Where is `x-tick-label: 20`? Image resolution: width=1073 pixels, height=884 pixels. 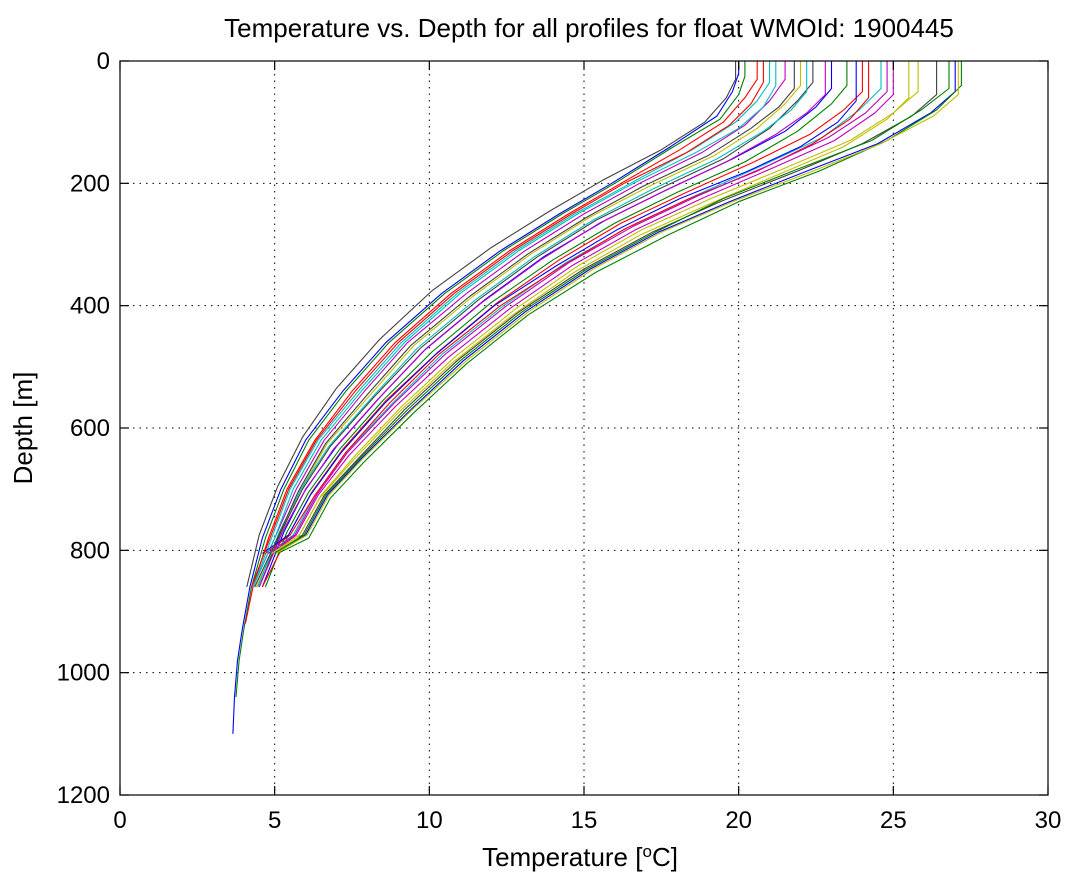
x-tick-label: 20 is located at coordinates (738, 820).